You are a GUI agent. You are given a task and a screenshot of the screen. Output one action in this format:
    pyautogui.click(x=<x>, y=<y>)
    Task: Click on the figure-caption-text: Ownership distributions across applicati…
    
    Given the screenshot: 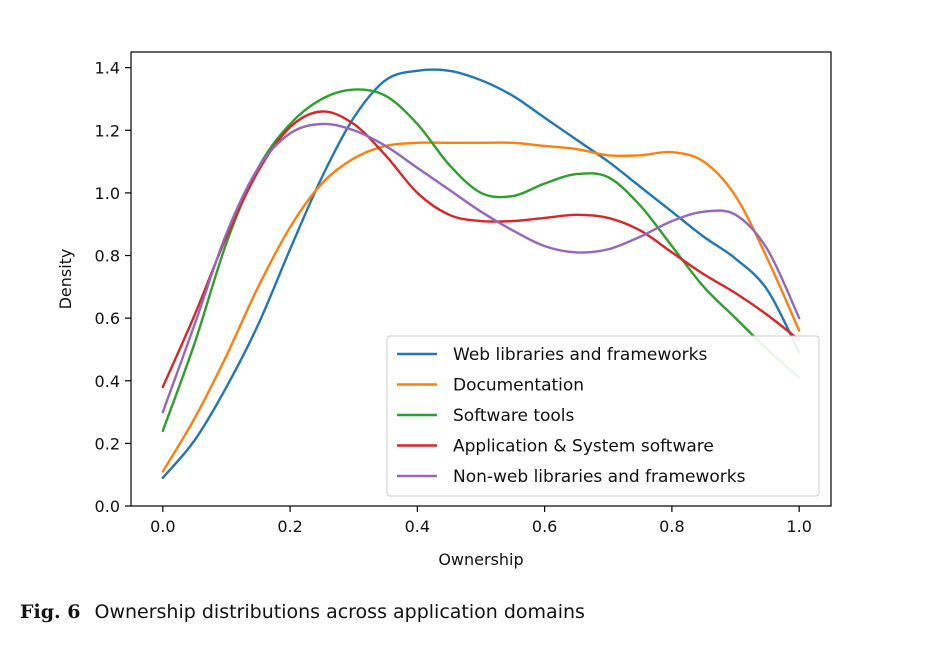 What is the action you would take?
    pyautogui.click(x=339, y=612)
    